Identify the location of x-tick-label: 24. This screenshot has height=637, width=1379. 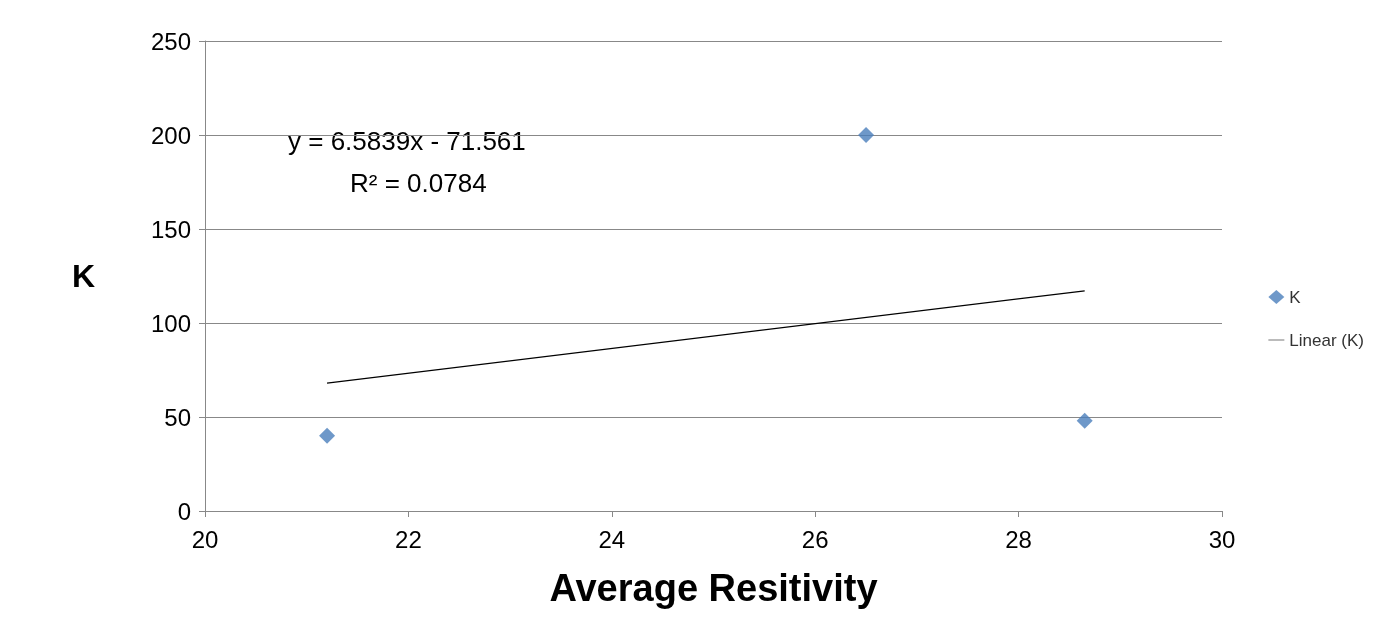
(612, 539).